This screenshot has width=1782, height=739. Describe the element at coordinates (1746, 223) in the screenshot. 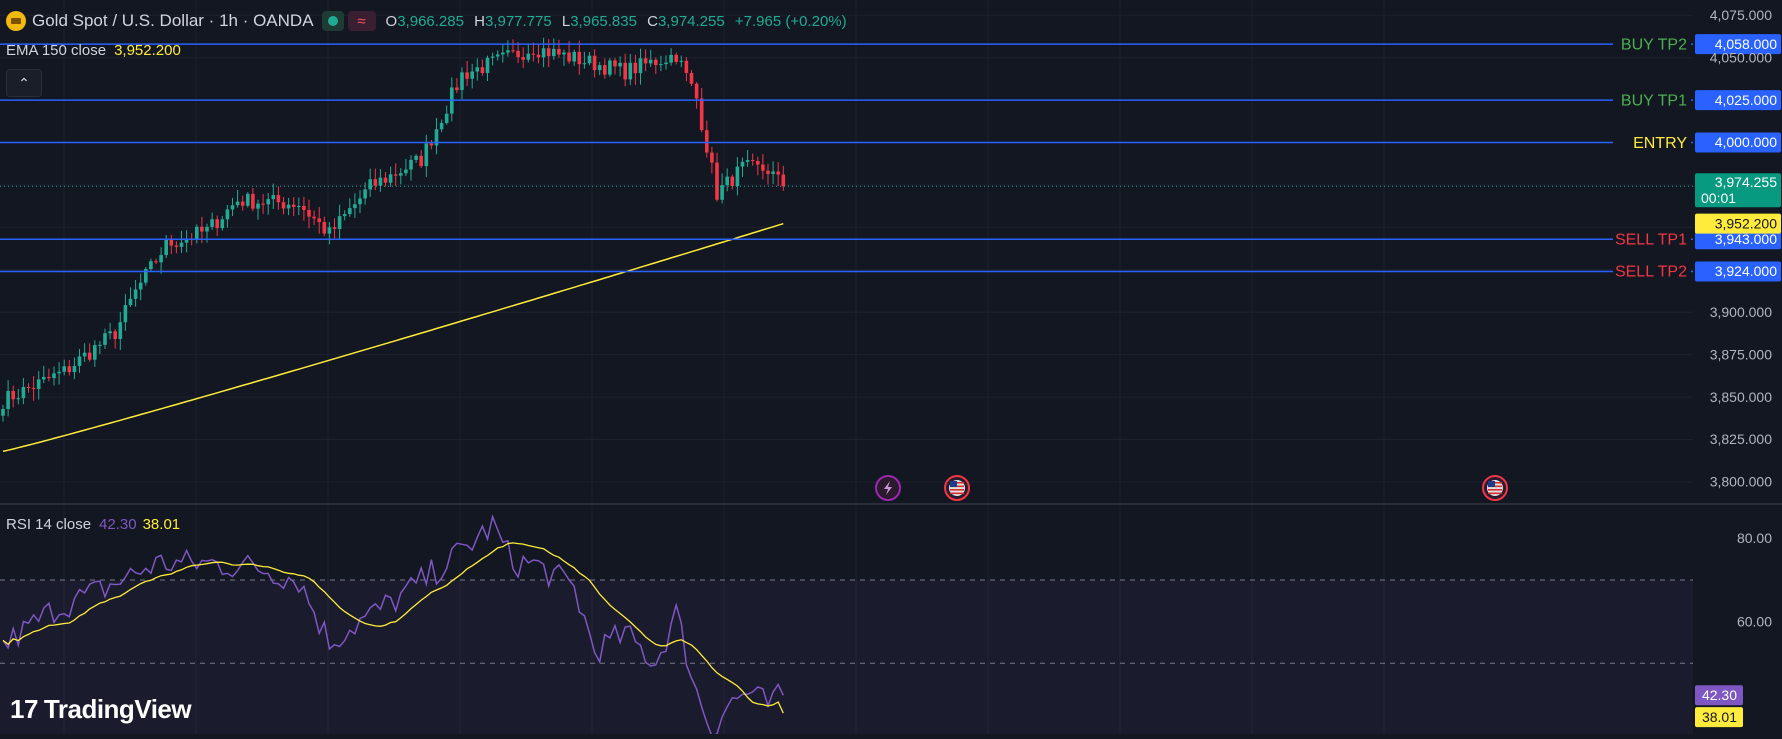

I see `ema-price-label: 3,952.200` at that location.